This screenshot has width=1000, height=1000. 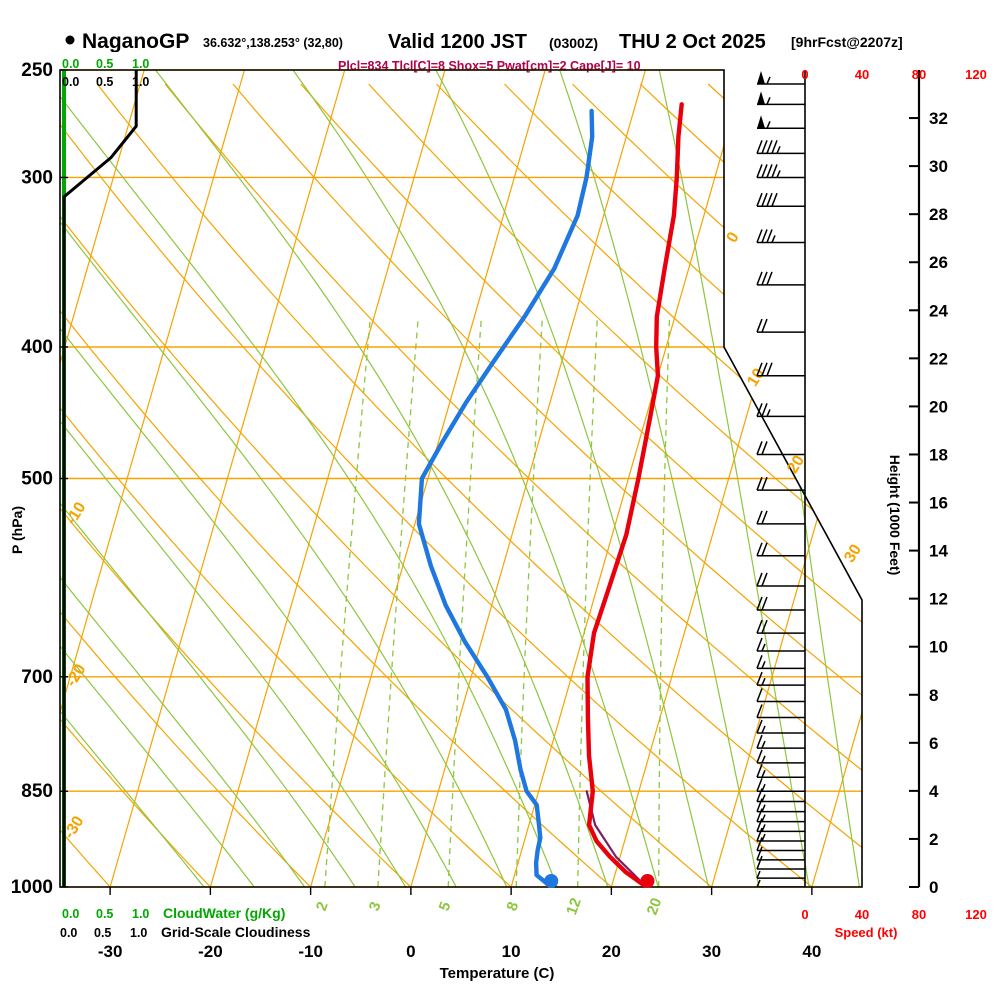 What do you see at coordinates (938, 647) in the screenshot?
I see `height-tick-10: 10` at bounding box center [938, 647].